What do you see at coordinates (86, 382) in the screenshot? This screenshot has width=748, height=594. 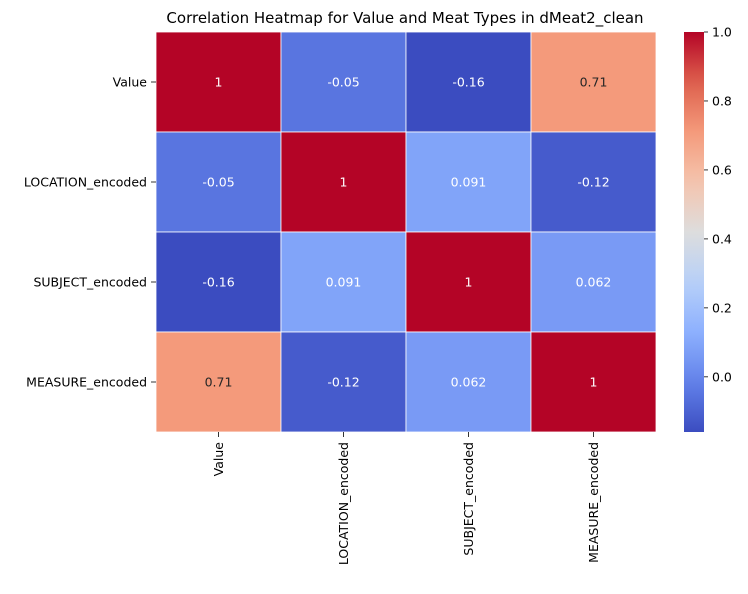 I see `row-tick-label: MEASURE_encoded` at bounding box center [86, 382].